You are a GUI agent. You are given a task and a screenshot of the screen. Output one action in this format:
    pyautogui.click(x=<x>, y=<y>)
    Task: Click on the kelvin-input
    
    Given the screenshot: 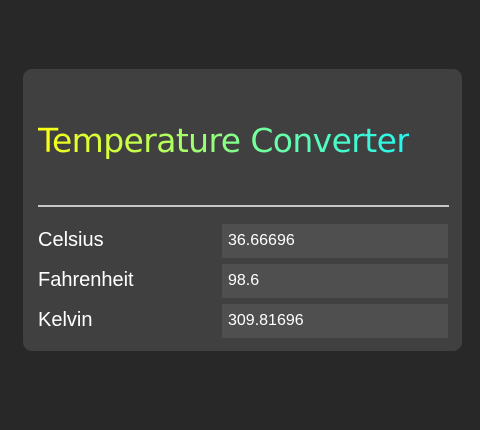 What is the action you would take?
    pyautogui.click(x=335, y=321)
    